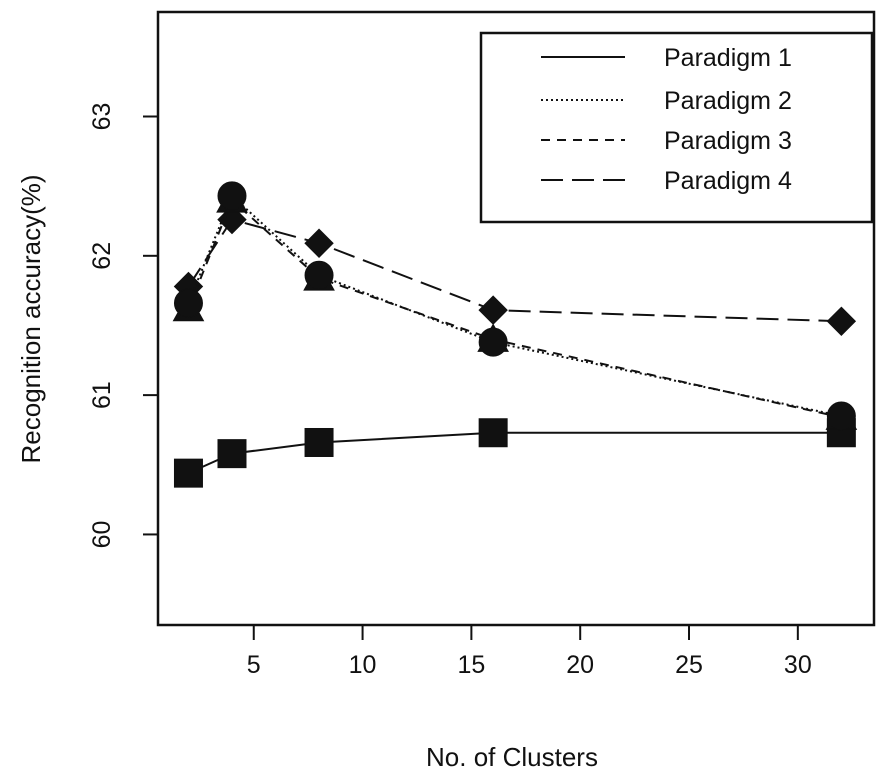  Describe the element at coordinates (363, 665) in the screenshot. I see `x-tick-label: 10` at that location.